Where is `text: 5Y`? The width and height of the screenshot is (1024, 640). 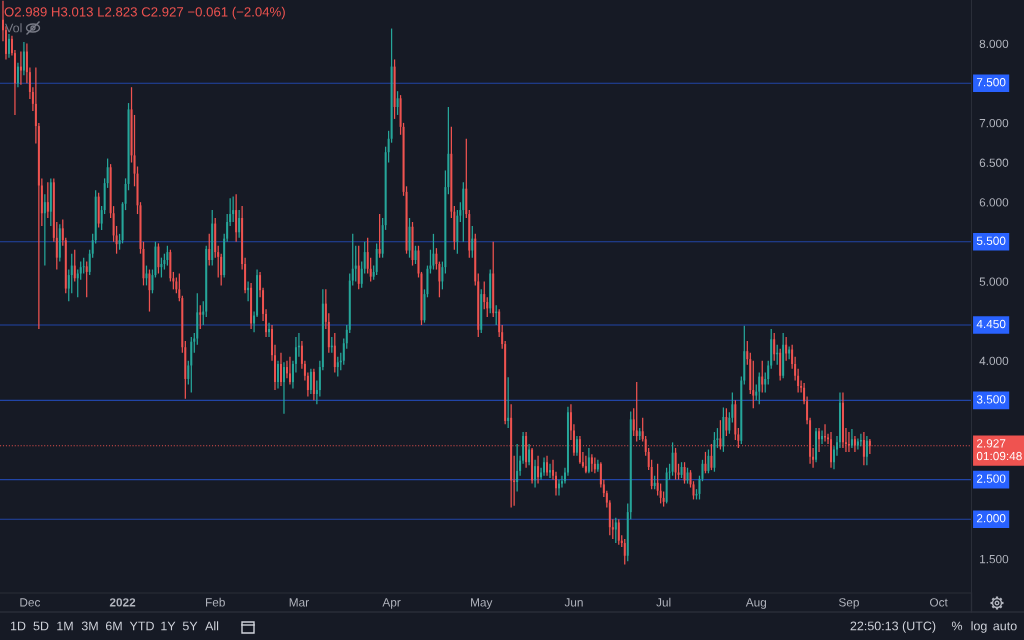
text: 5Y is located at coordinates (190, 626).